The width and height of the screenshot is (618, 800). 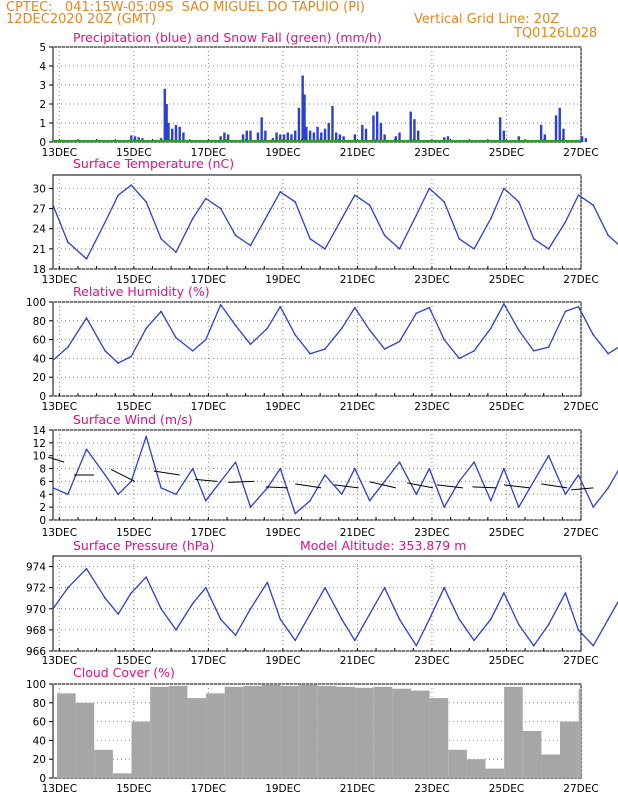 I want to click on y-tick-label: 5, so click(x=42, y=48).